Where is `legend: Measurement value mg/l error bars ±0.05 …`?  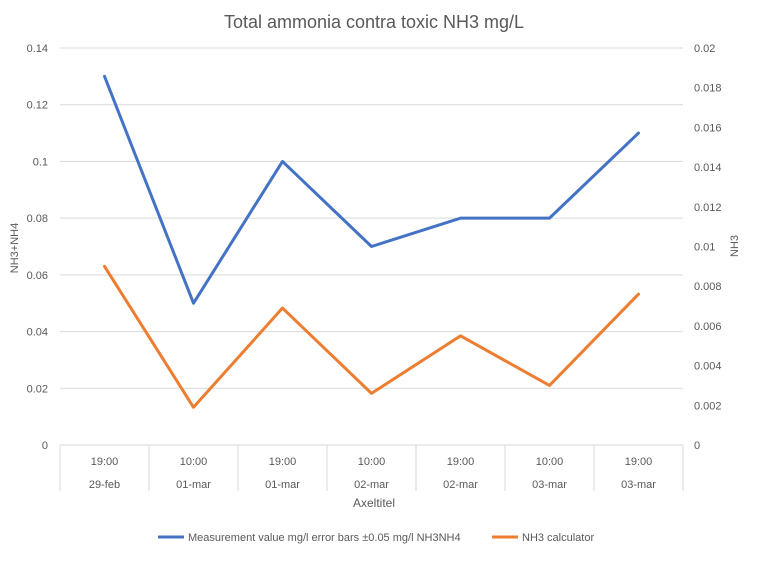 legend: Measurement value mg/l error bars ±0.05 … is located at coordinates (376, 538).